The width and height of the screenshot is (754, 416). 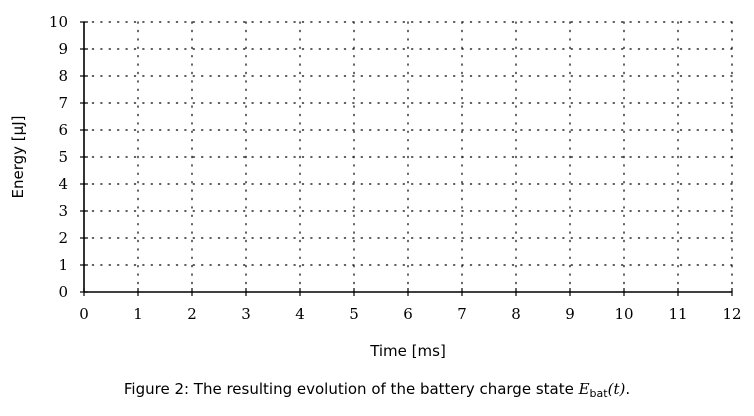 I want to click on y-tick-label-1: 1, so click(x=63, y=265).